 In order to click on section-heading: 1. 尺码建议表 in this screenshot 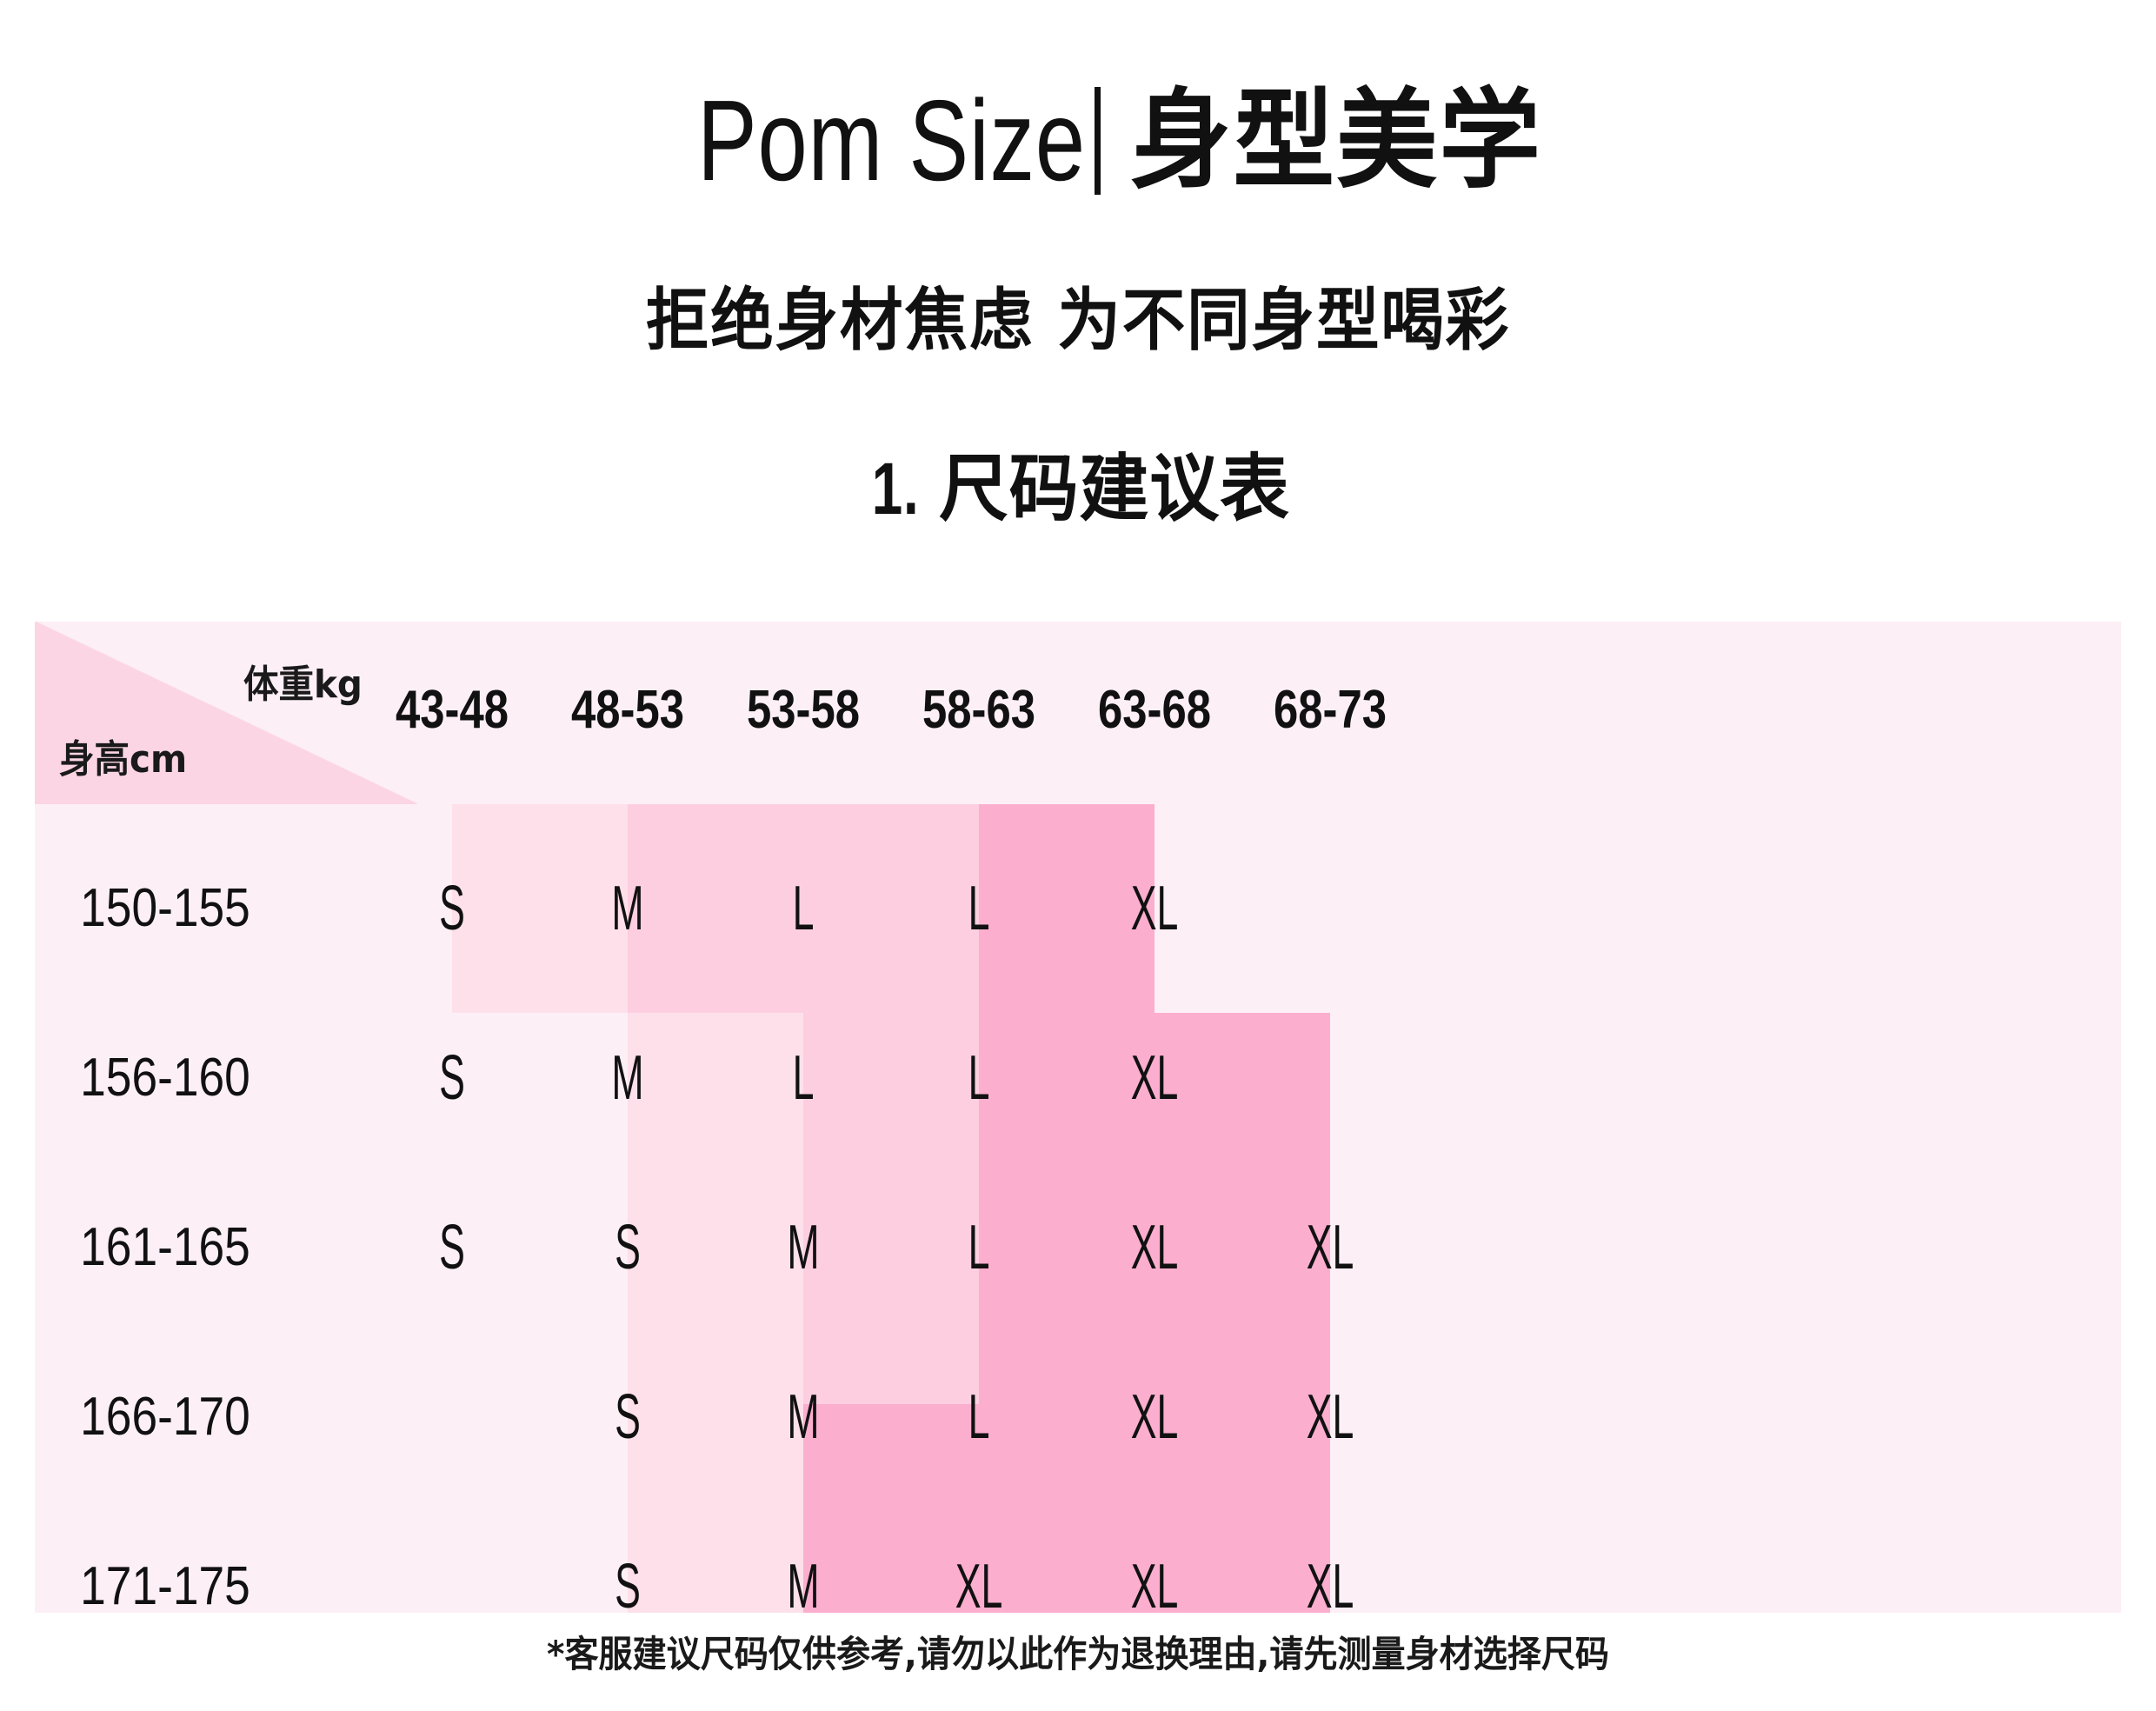, I will do `click(1078, 489)`.